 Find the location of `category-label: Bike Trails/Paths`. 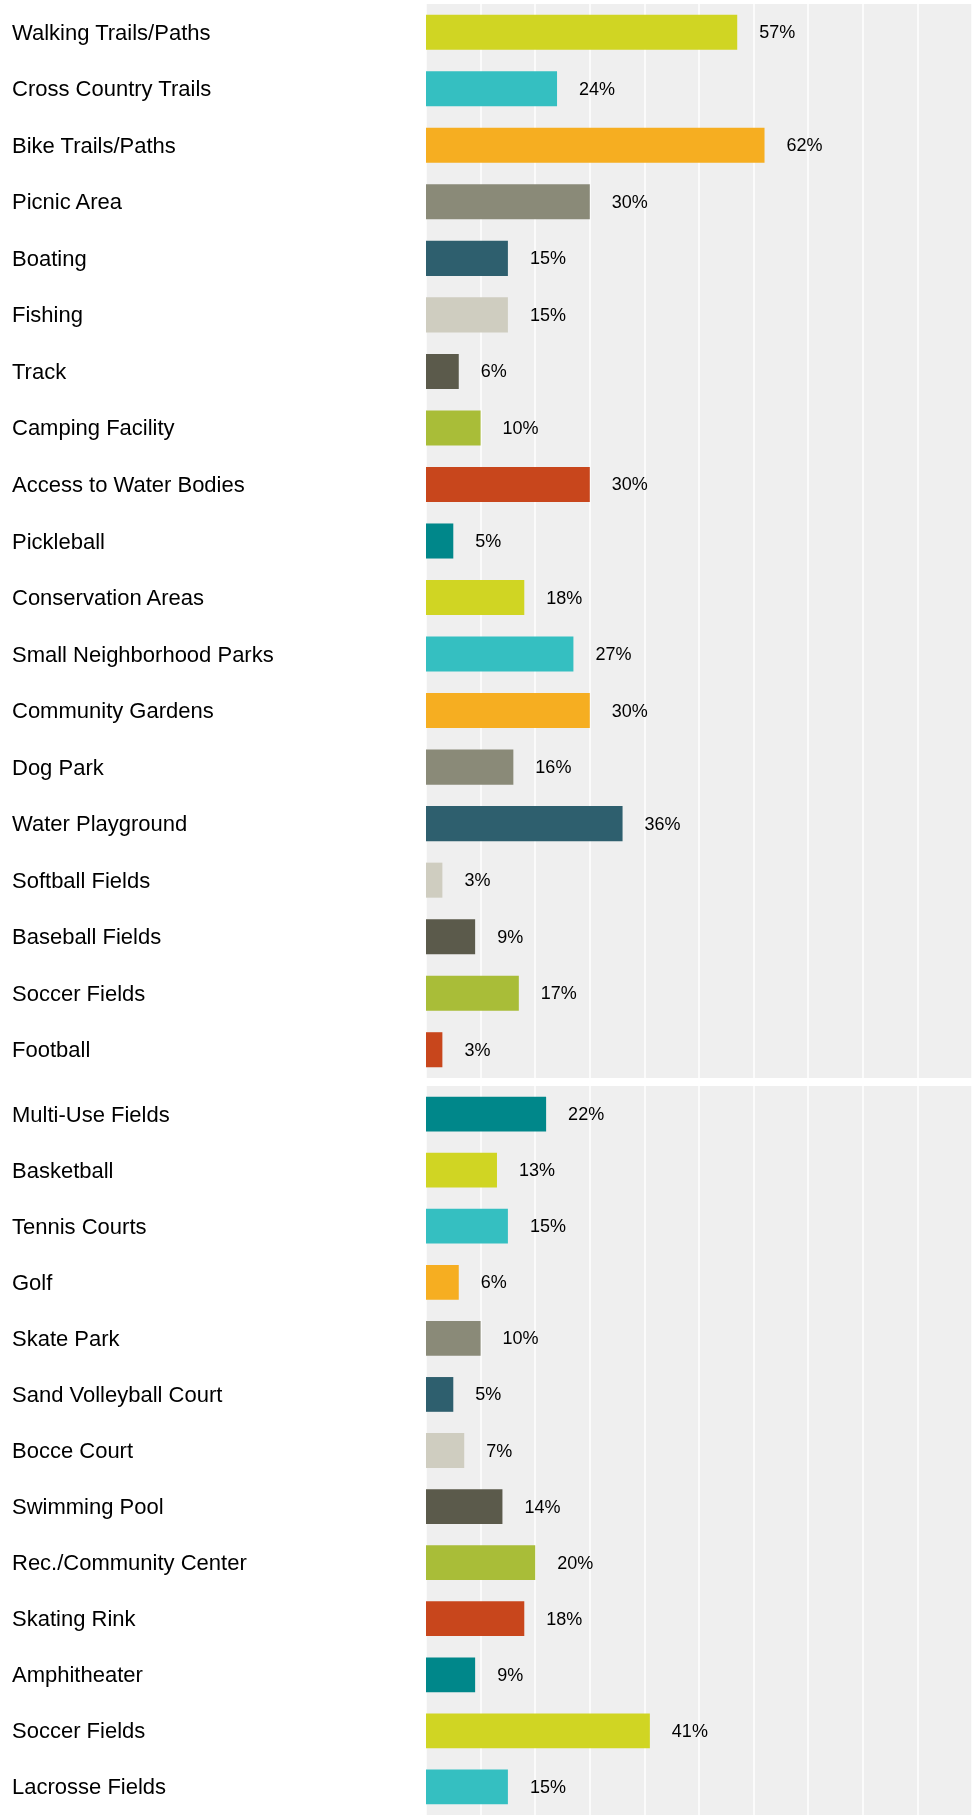

category-label: Bike Trails/Paths is located at coordinates (94, 145).